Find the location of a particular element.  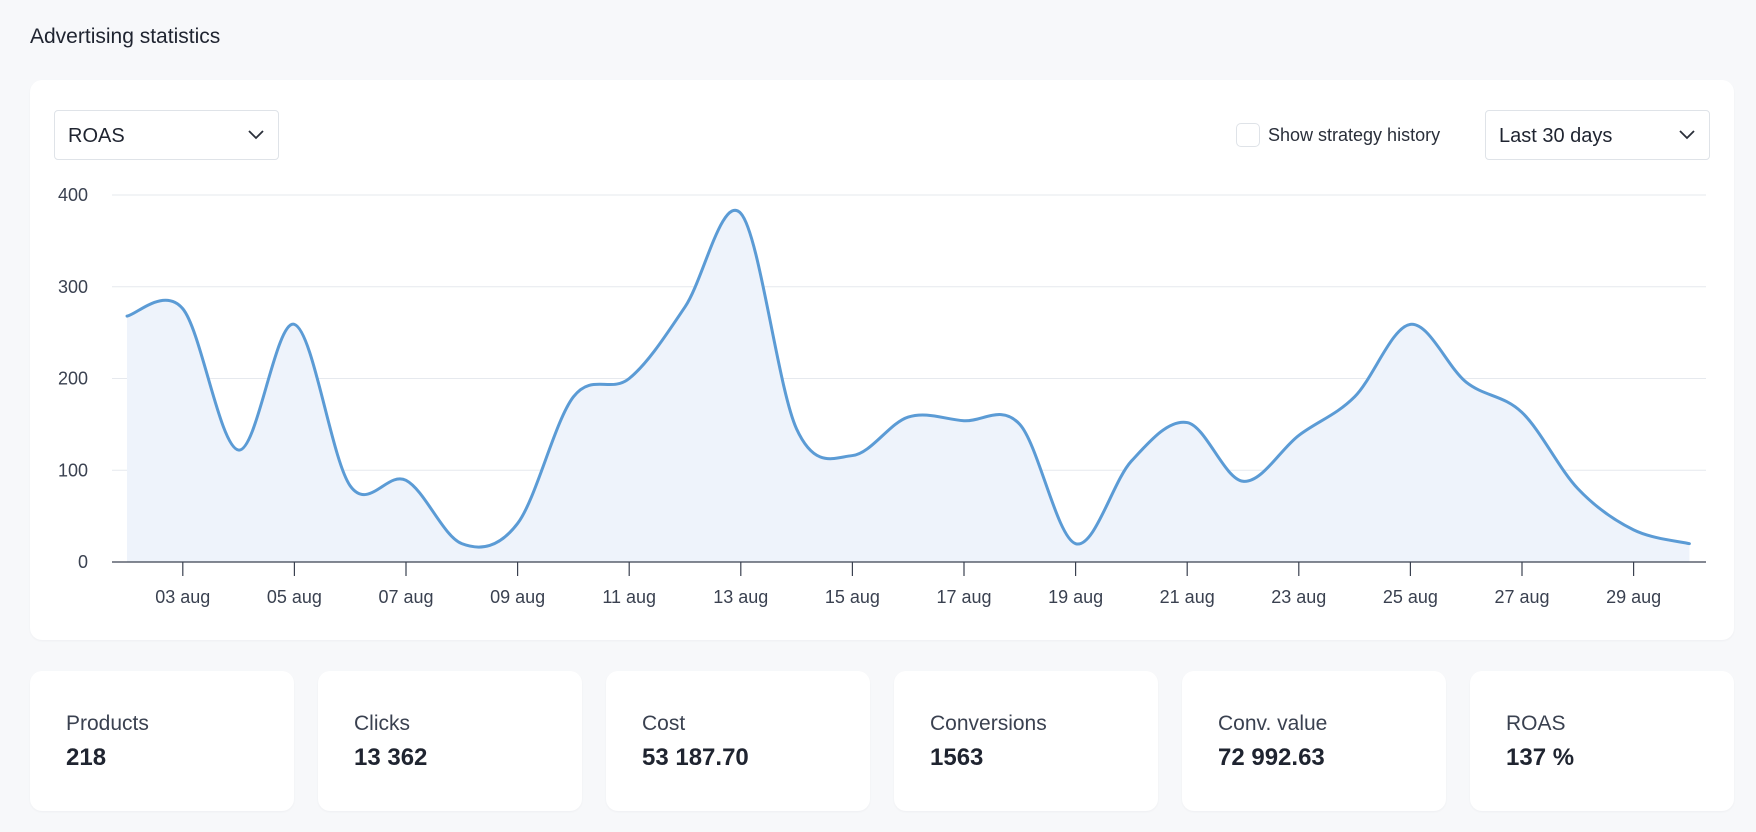

x-tick-label: 27 aug is located at coordinates (1521, 597).